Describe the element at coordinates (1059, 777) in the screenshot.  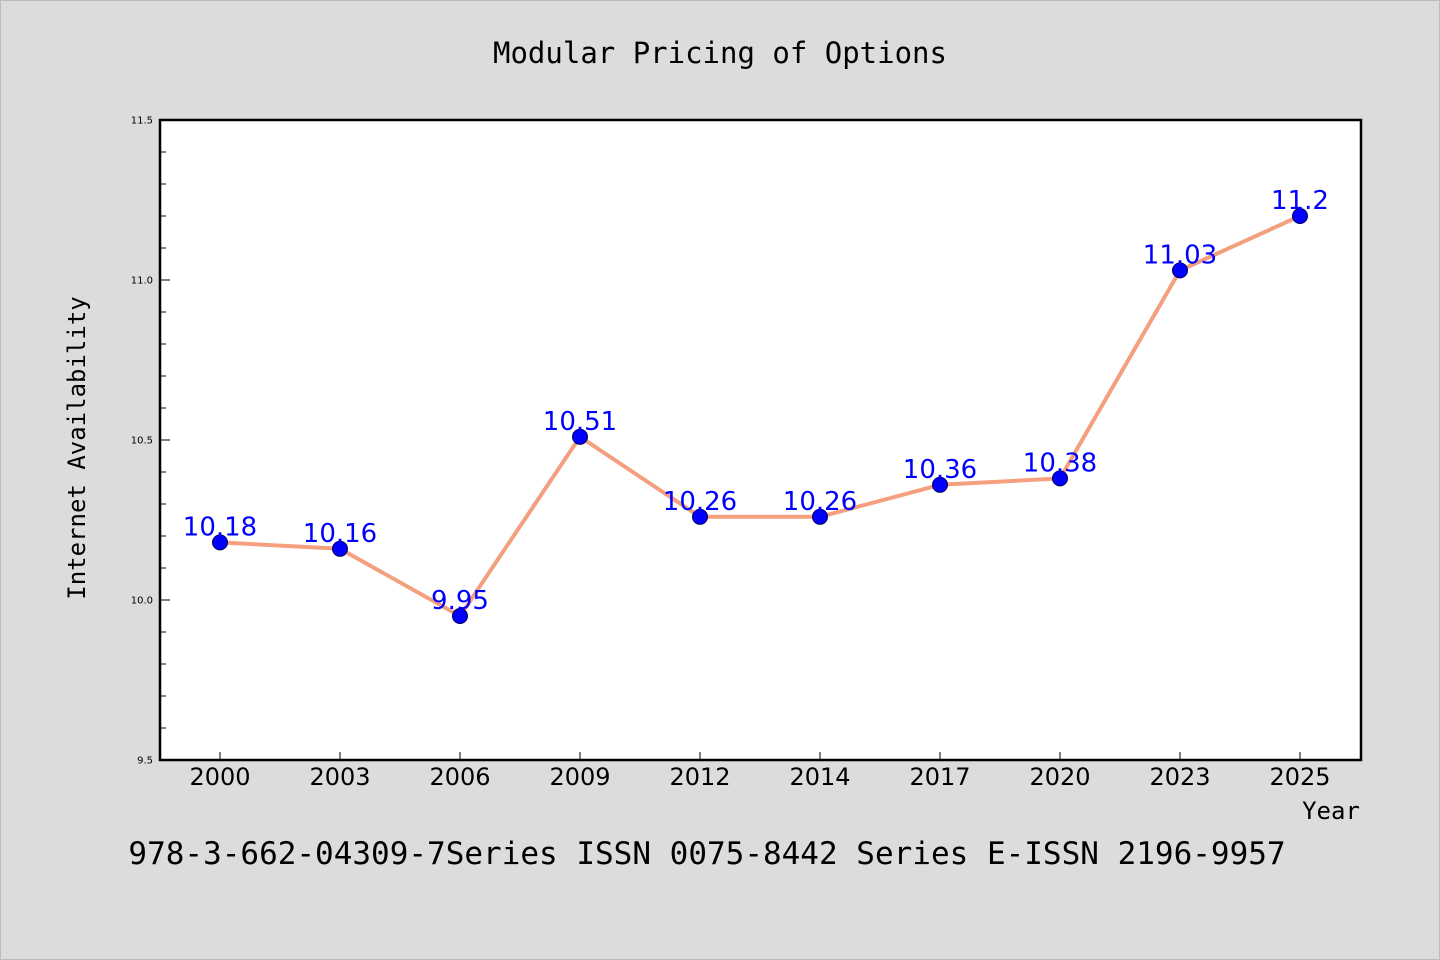
I see `x-tick-label: 2020` at that location.